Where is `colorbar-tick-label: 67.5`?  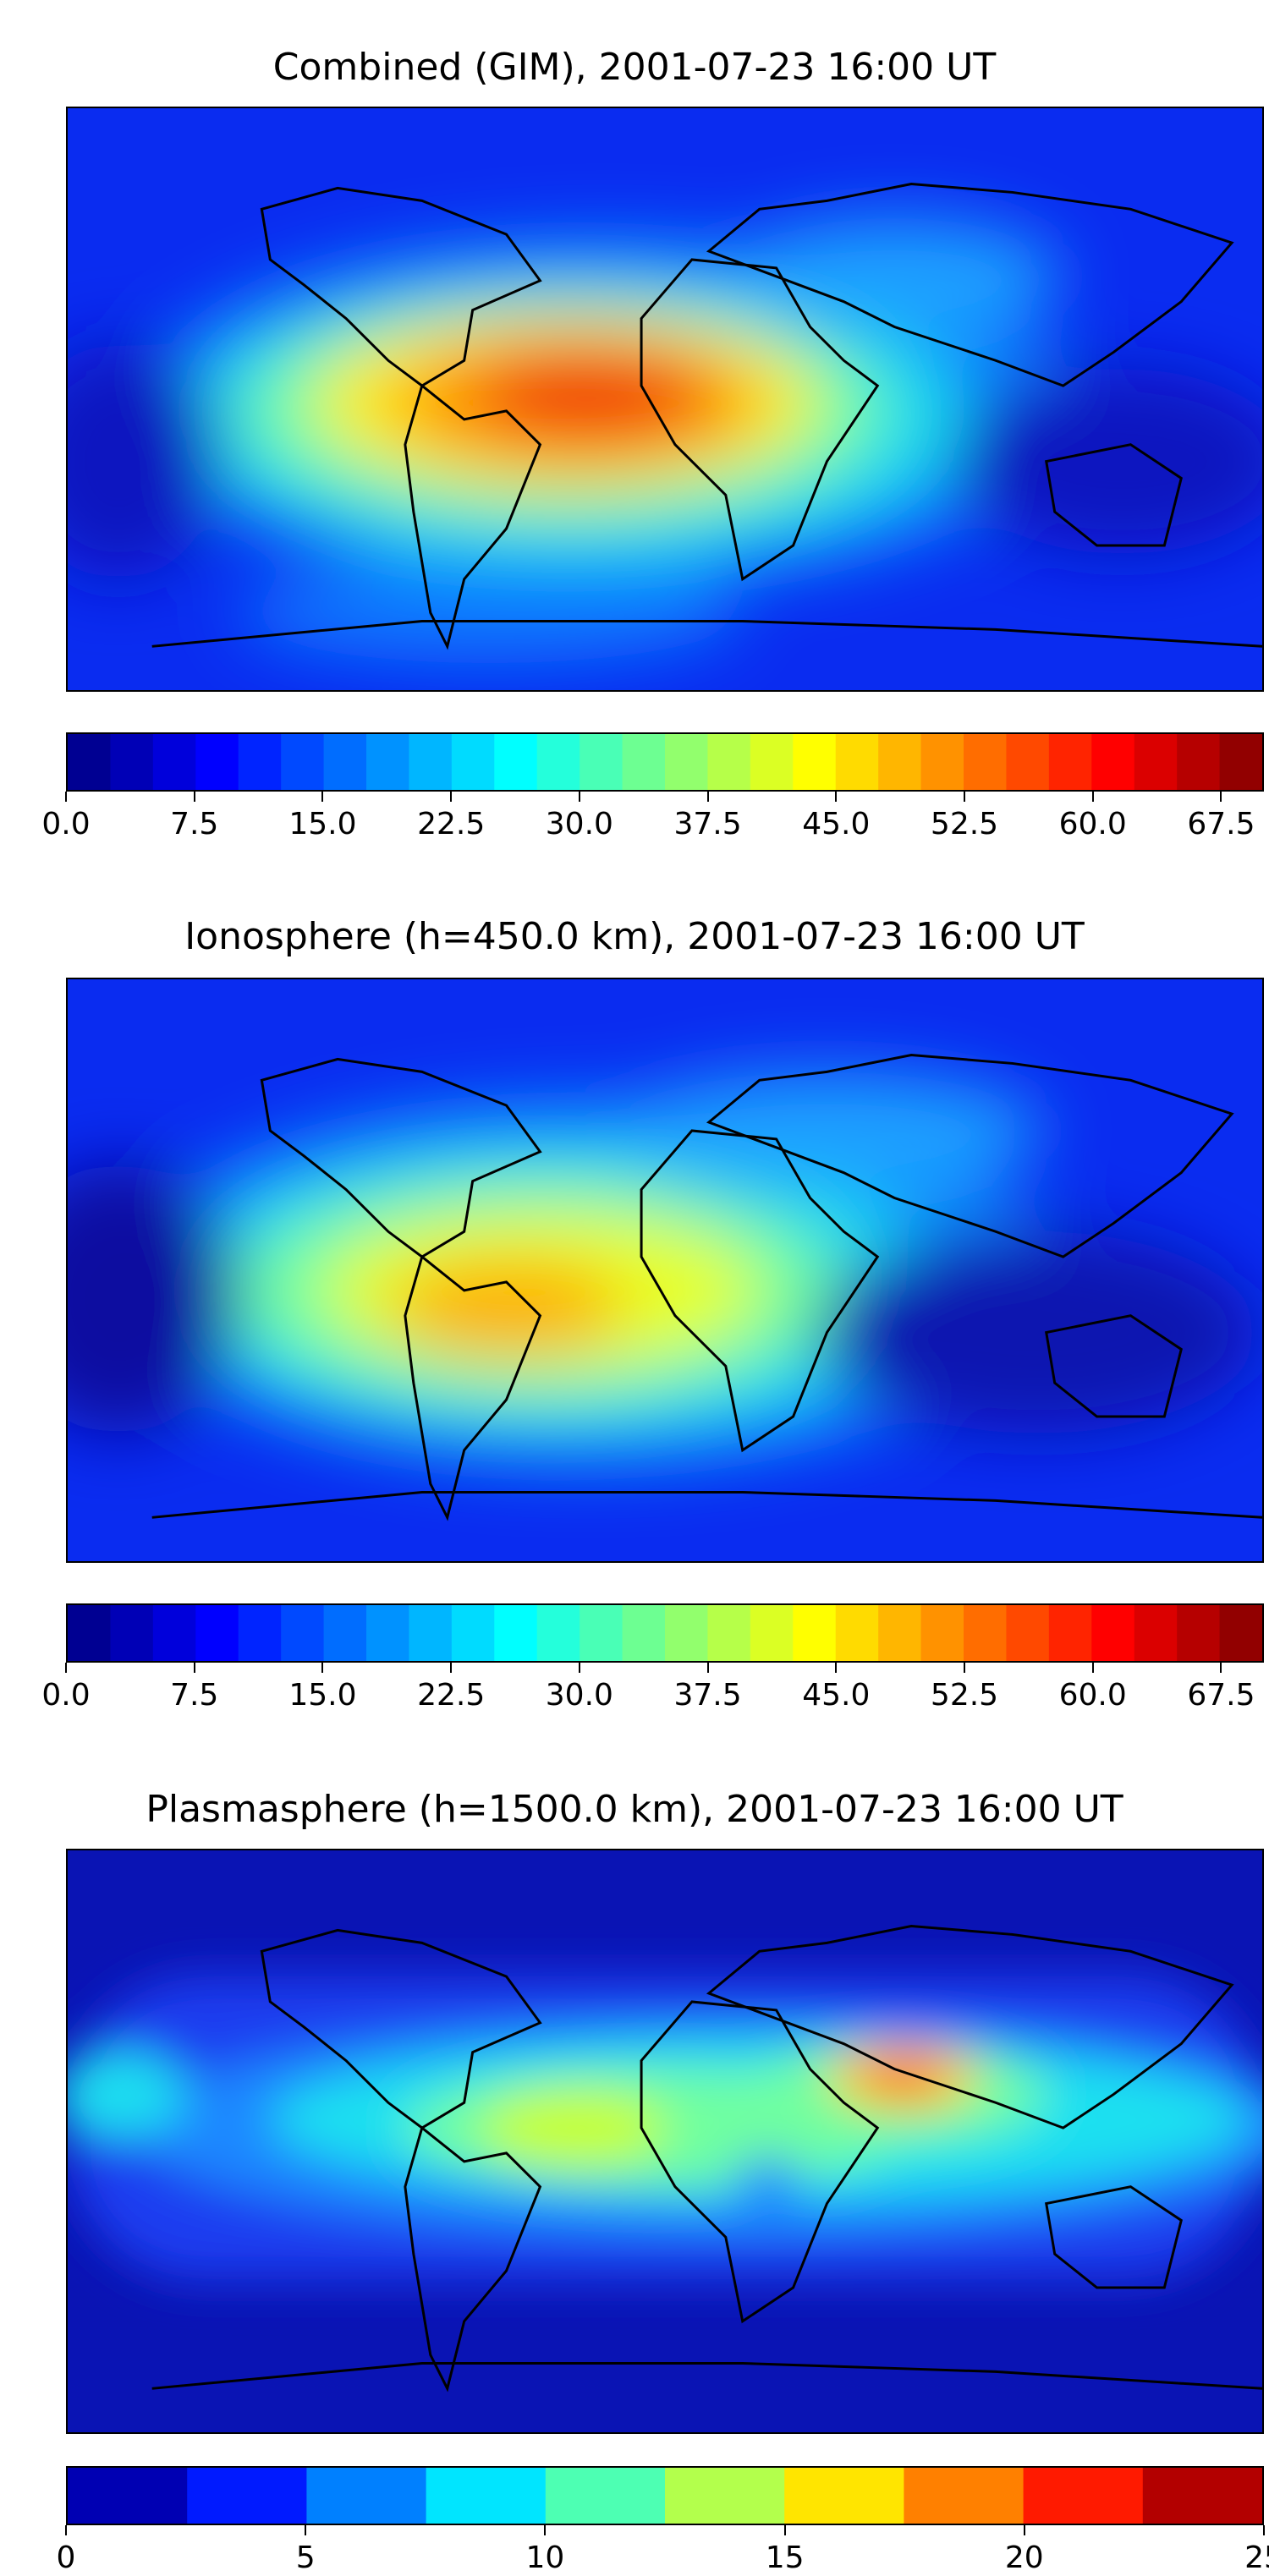 colorbar-tick-label: 67.5 is located at coordinates (1221, 824).